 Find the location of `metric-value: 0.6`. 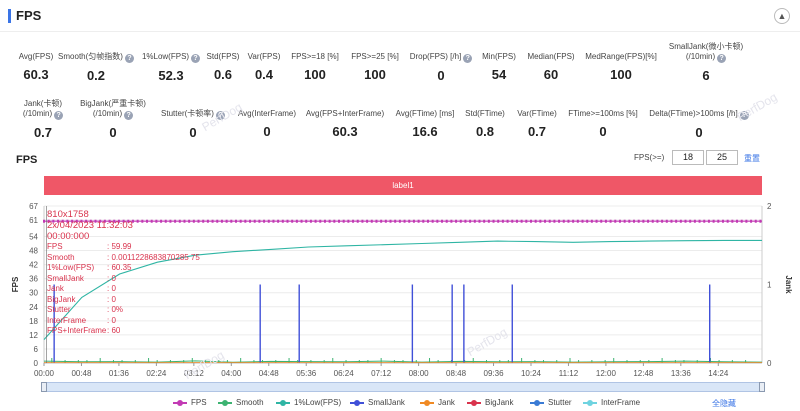

metric-value: 0.6 is located at coordinates (223, 74).